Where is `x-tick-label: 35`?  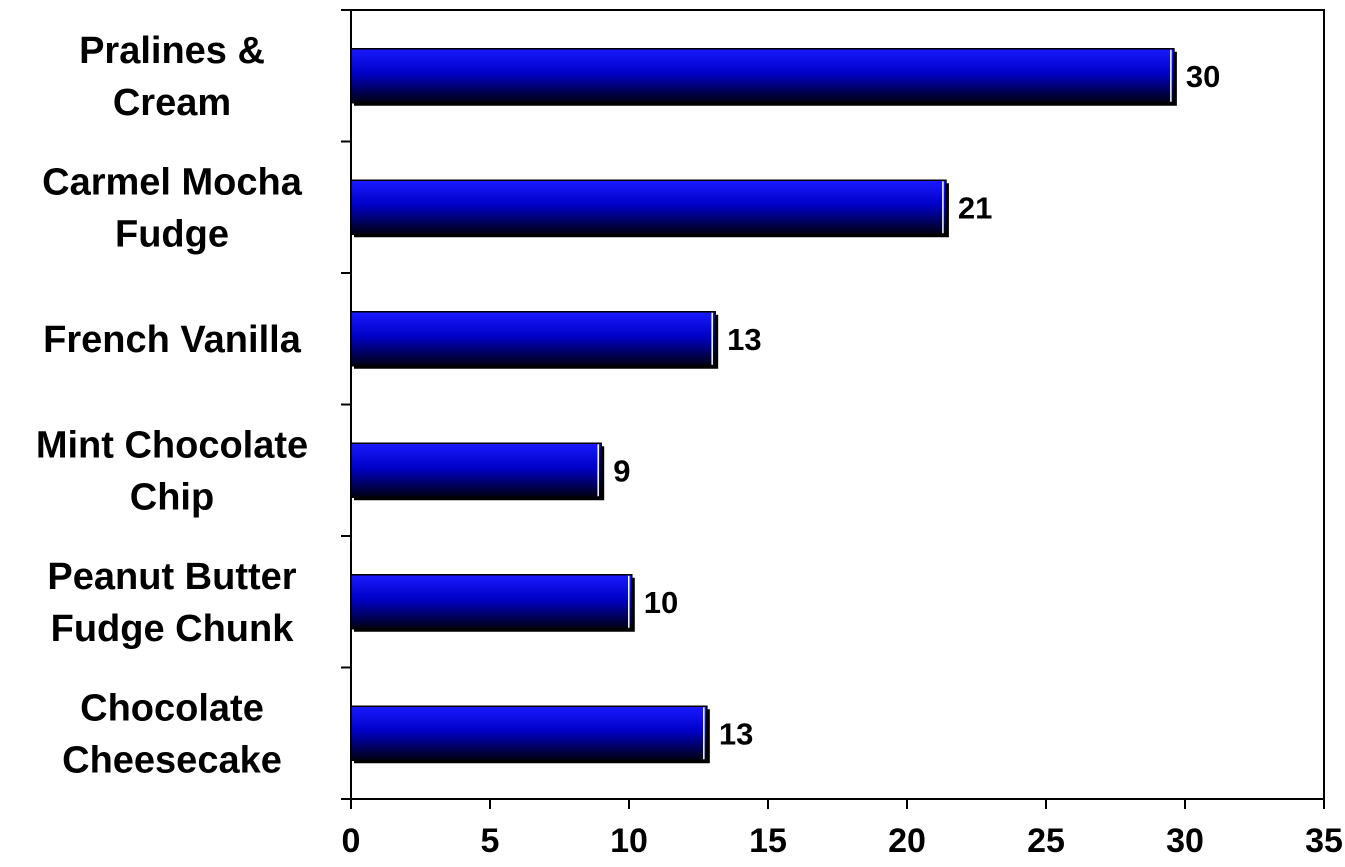
x-tick-label: 35 is located at coordinates (1324, 841).